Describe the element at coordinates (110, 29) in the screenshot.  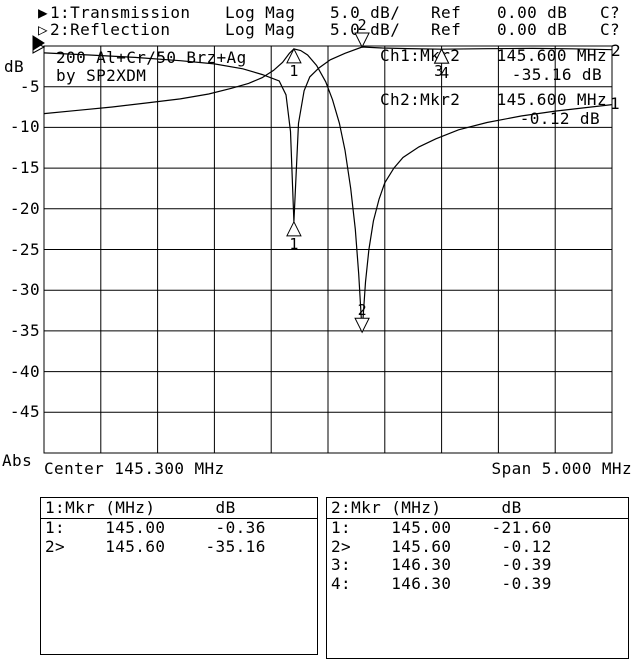
I see `ch2-trace-label: 2:Reflection` at that location.